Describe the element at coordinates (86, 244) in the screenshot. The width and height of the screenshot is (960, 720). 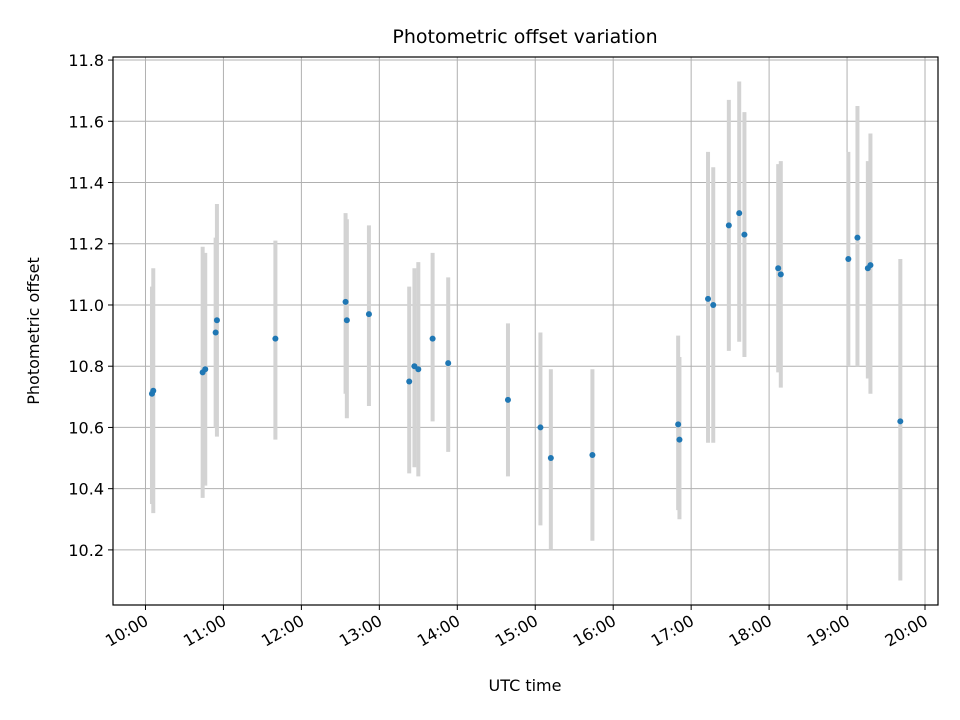
I see `y-tick-label: 11.2` at that location.